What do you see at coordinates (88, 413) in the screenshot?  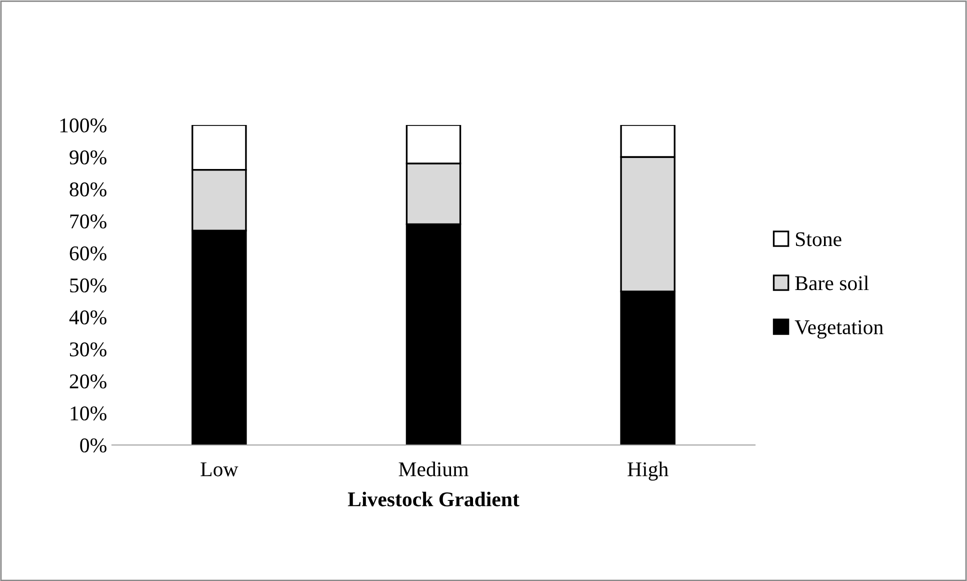 I see `y-tick-label: 10%` at bounding box center [88, 413].